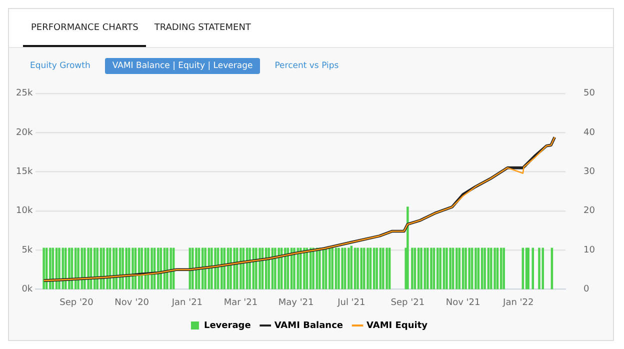 The width and height of the screenshot is (624, 349). Describe the element at coordinates (25, 211) in the screenshot. I see `y-tick-label: 10k` at that location.